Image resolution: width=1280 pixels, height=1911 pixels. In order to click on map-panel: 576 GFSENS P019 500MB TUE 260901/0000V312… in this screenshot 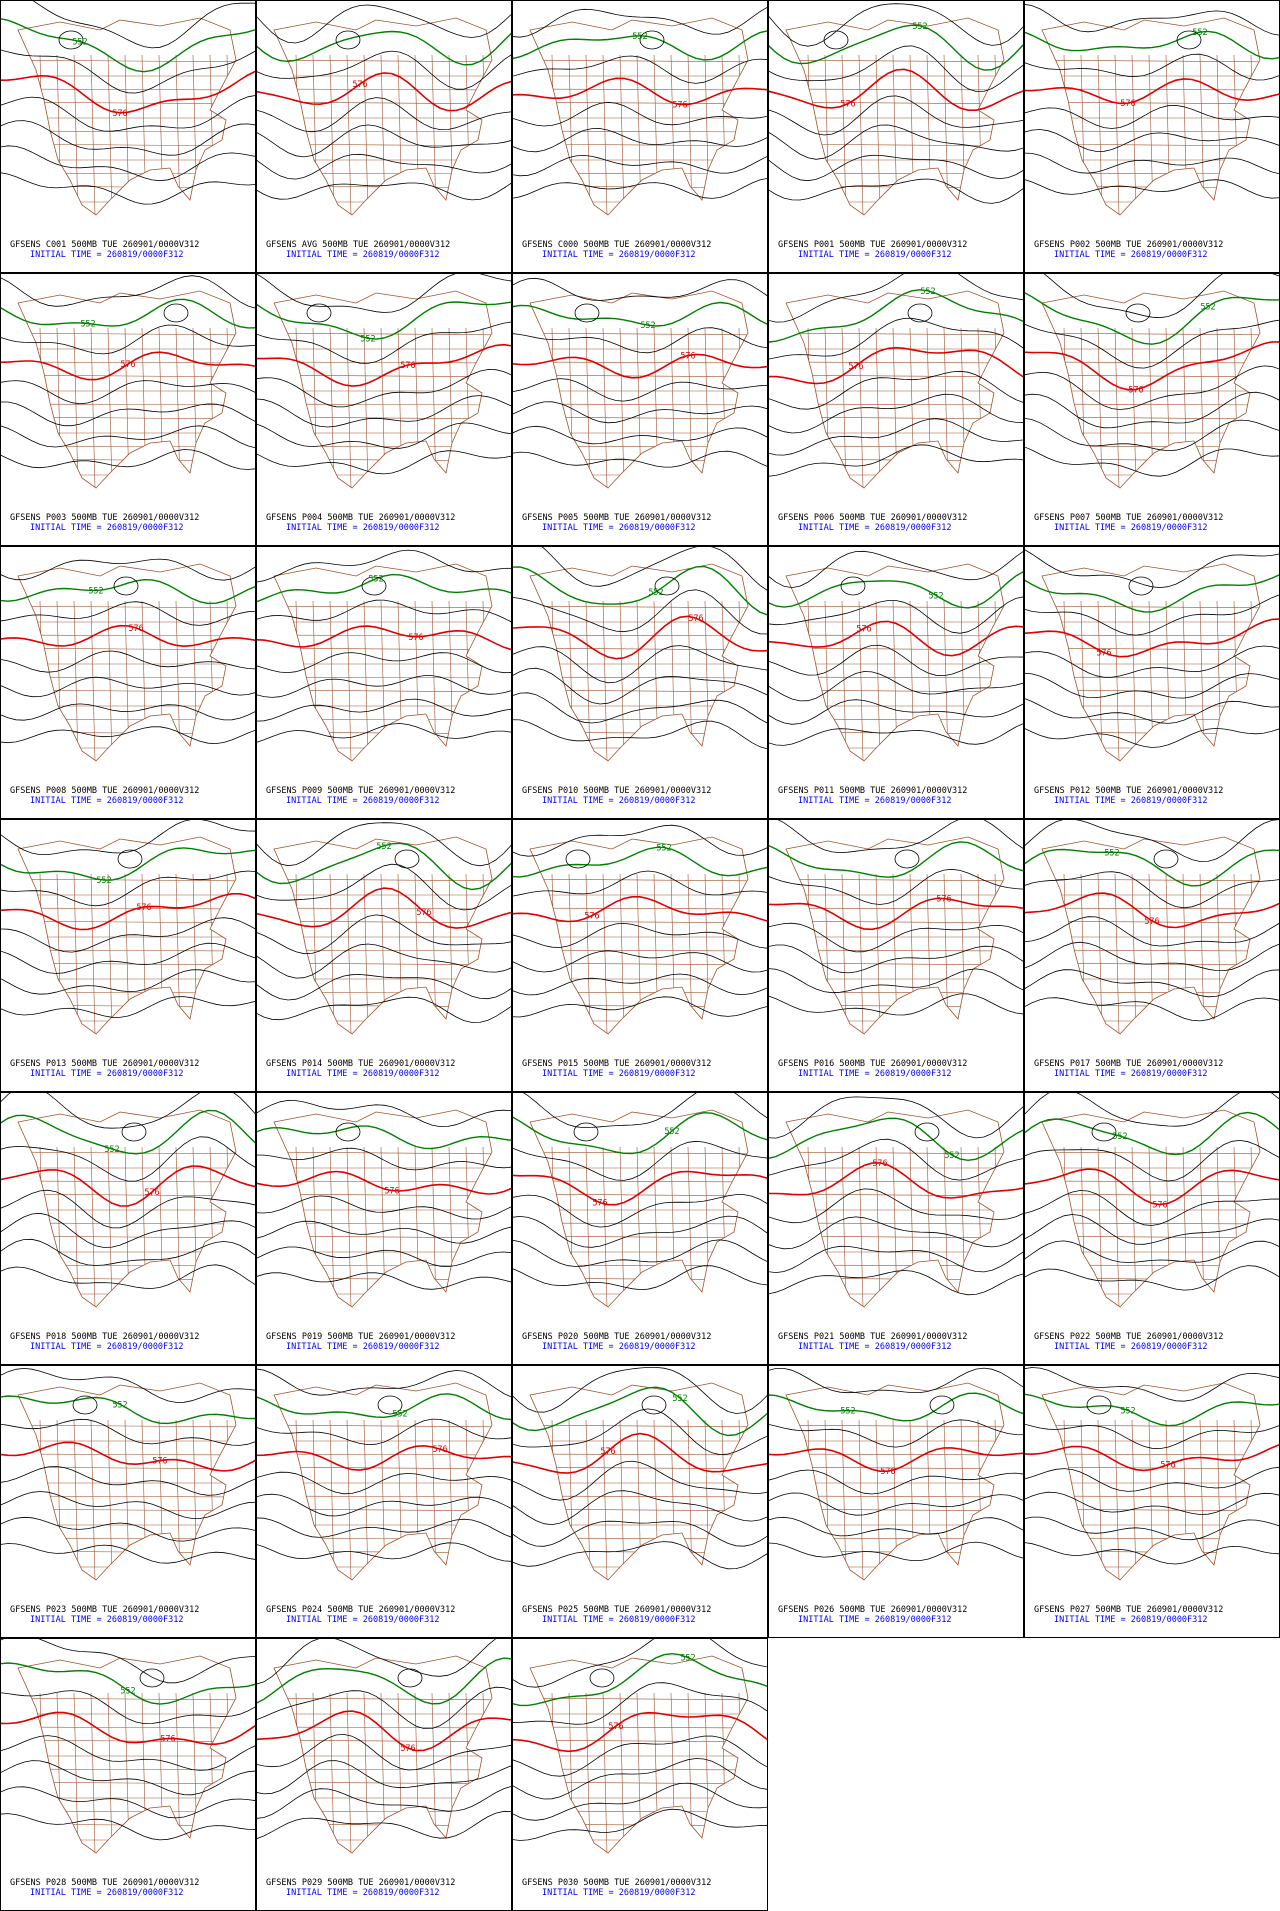, I will do `click(384, 1228)`.